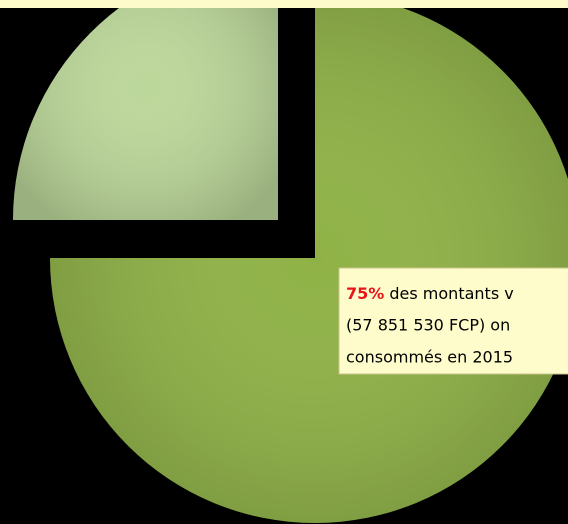 This screenshot has width=568, height=524. I want to click on annotation-text: des montants v, so click(448, 293).